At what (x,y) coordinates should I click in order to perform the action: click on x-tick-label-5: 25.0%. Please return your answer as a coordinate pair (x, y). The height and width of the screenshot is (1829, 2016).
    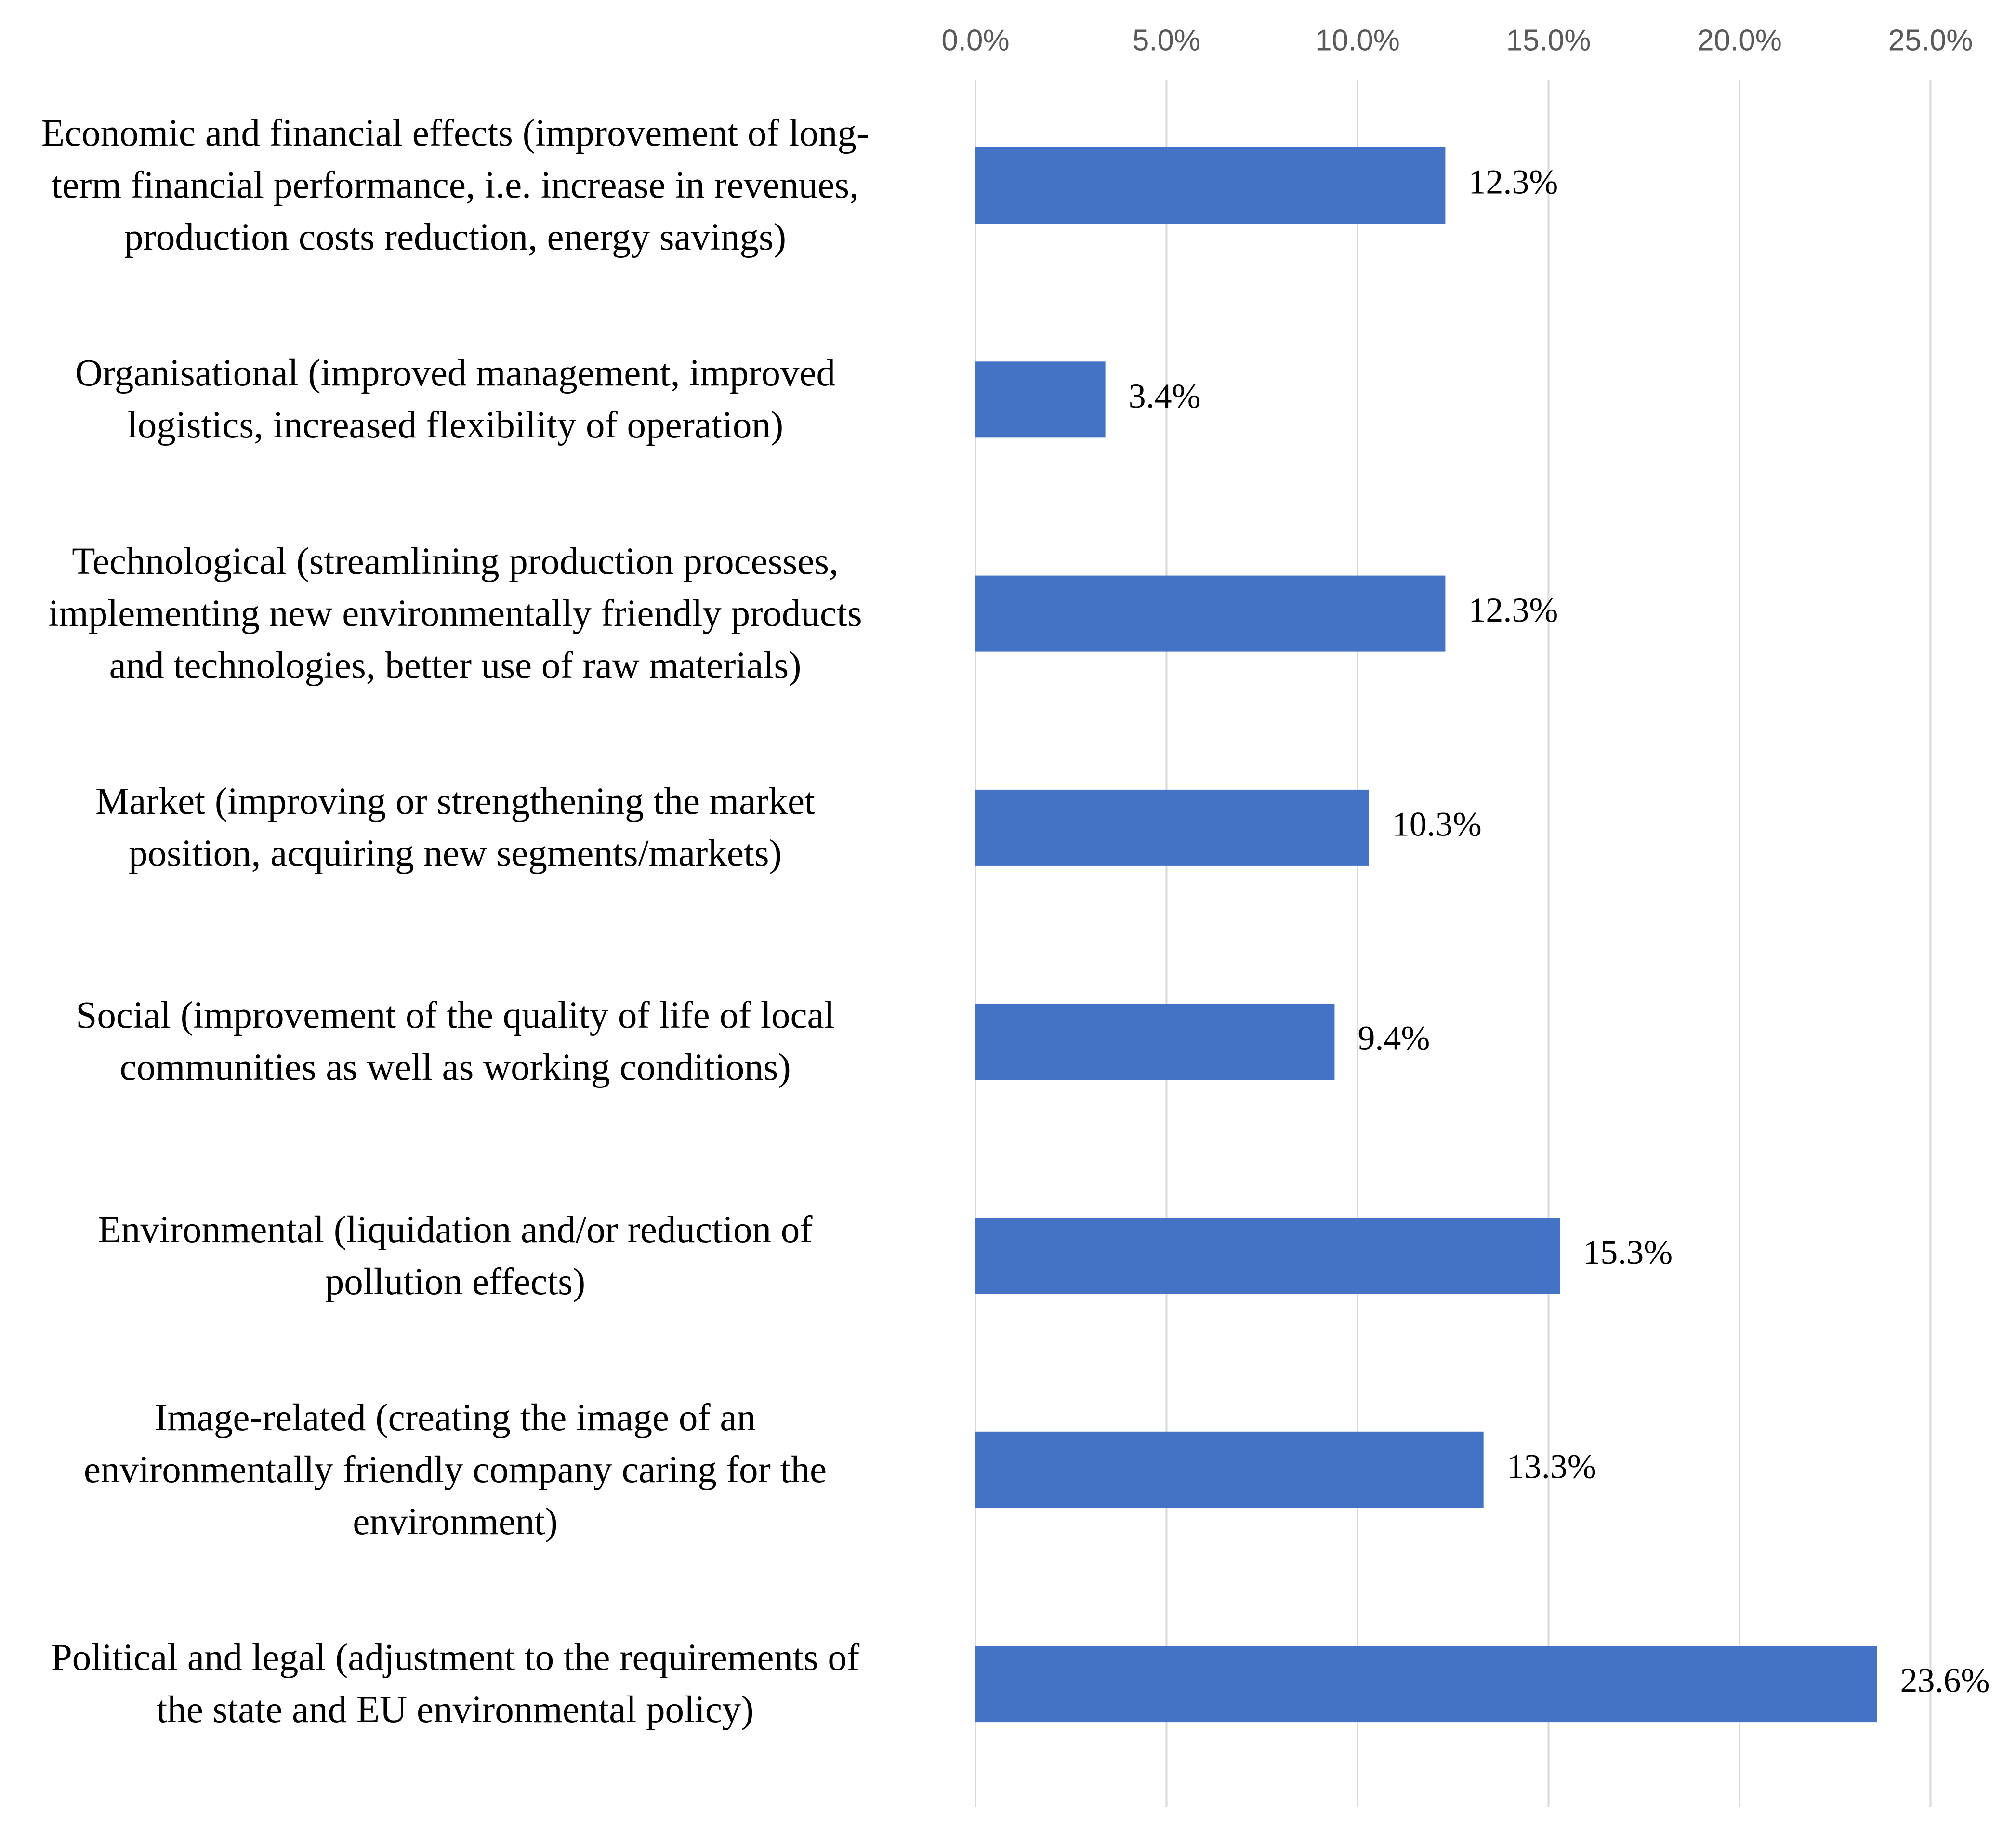
    Looking at the image, I should click on (1931, 40).